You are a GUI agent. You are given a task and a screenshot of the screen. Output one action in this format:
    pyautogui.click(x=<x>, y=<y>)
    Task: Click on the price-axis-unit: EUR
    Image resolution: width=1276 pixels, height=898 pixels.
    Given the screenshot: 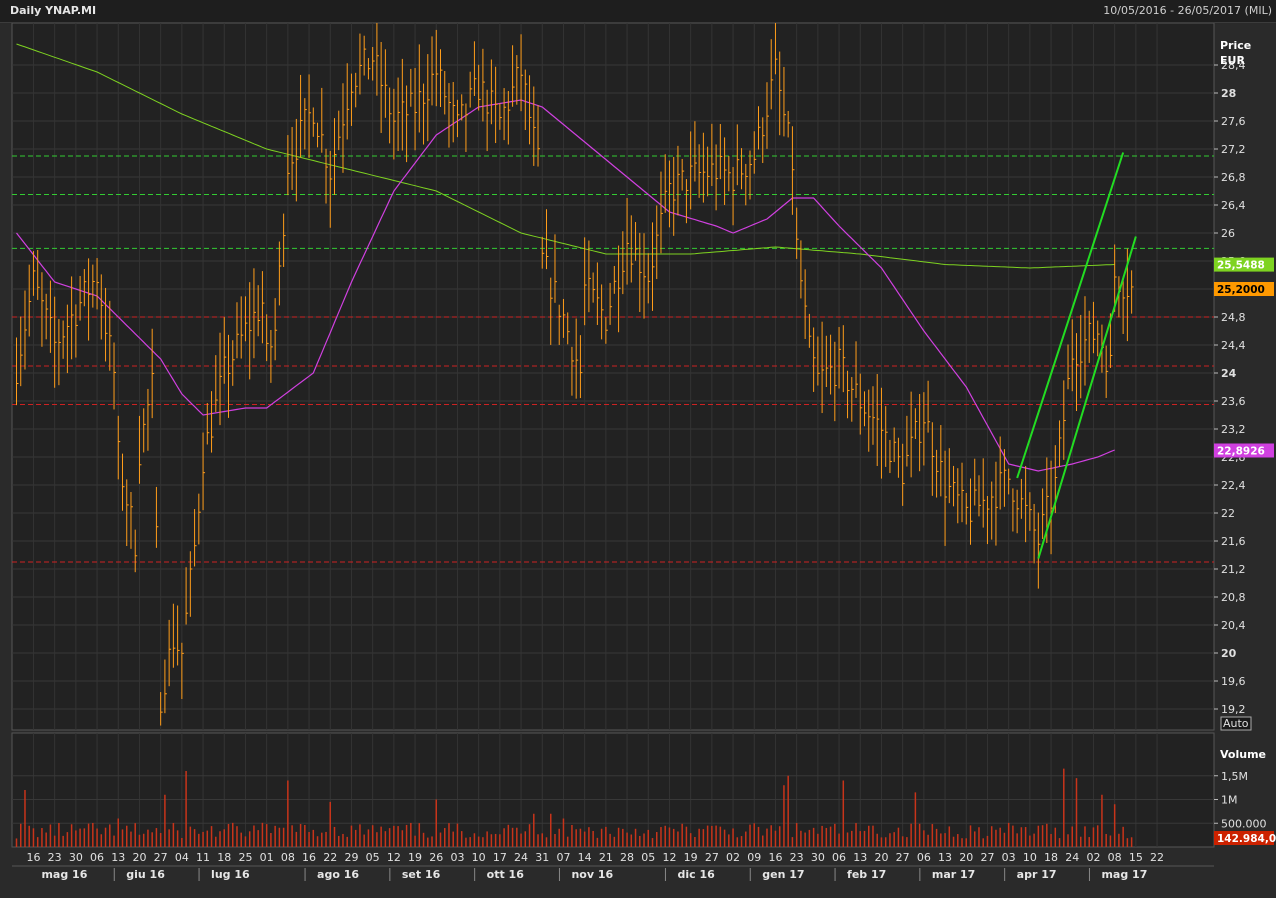 What is the action you would take?
    pyautogui.click(x=1232, y=60)
    